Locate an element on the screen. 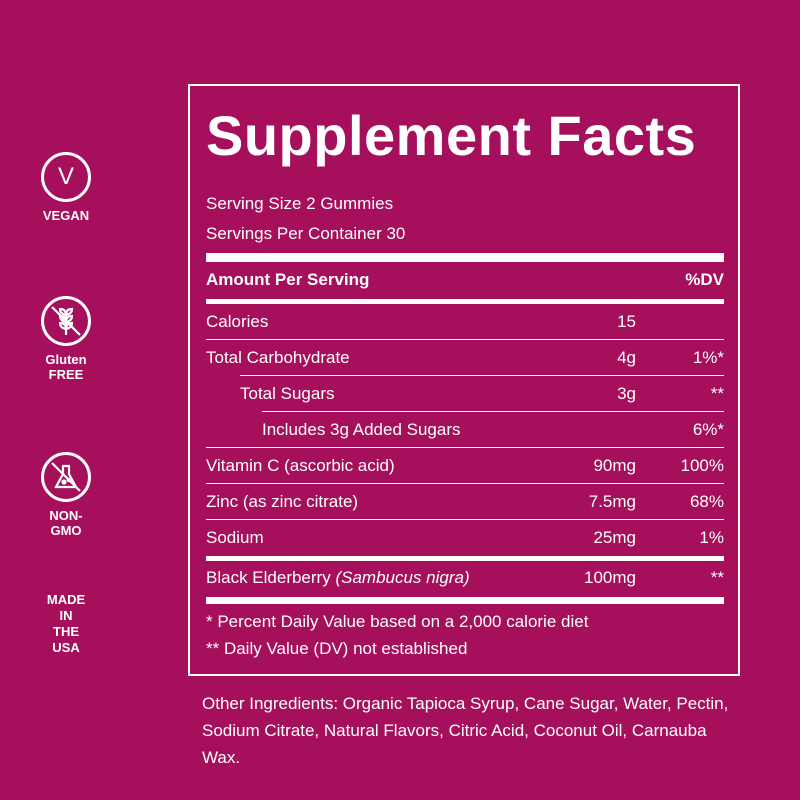 This screenshot has width=800, height=800. non-gmo-badge: NON-GMO is located at coordinates (66, 495).